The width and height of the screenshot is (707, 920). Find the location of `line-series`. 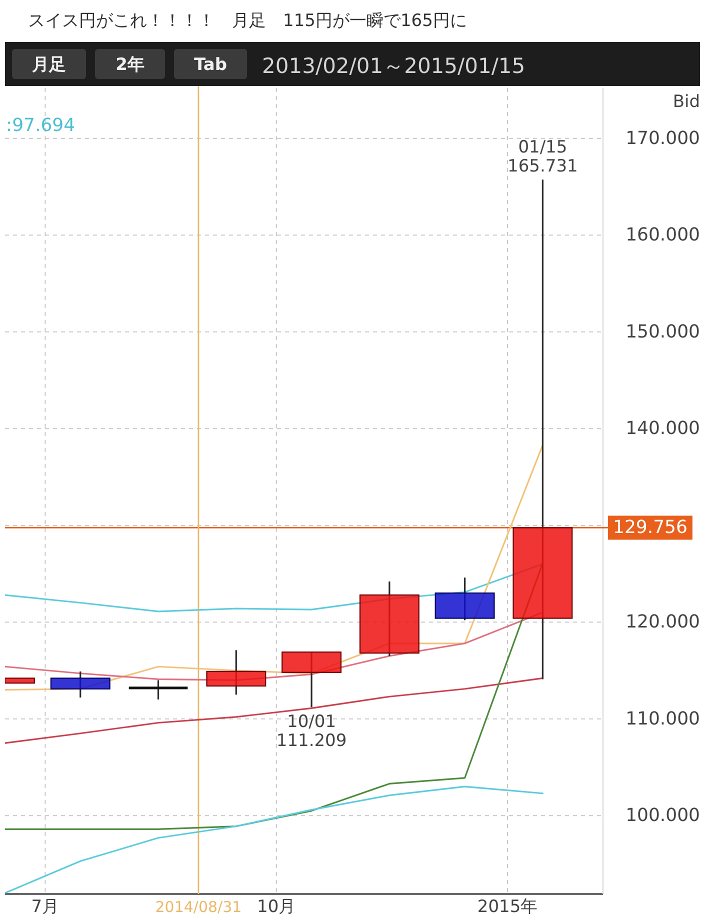

line-series is located at coordinates (274, 840).